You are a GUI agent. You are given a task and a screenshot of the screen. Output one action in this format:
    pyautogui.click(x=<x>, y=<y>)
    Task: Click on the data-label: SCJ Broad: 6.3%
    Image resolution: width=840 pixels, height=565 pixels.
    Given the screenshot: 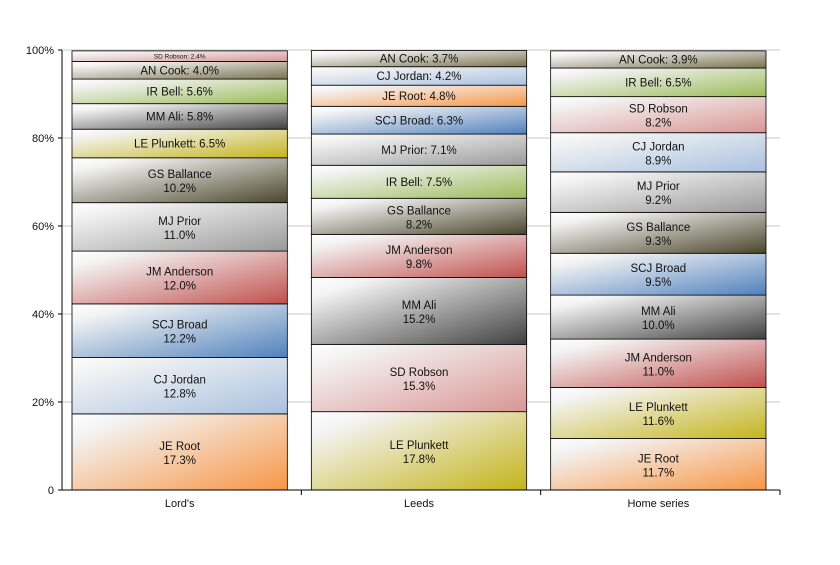 What is the action you would take?
    pyautogui.click(x=419, y=121)
    